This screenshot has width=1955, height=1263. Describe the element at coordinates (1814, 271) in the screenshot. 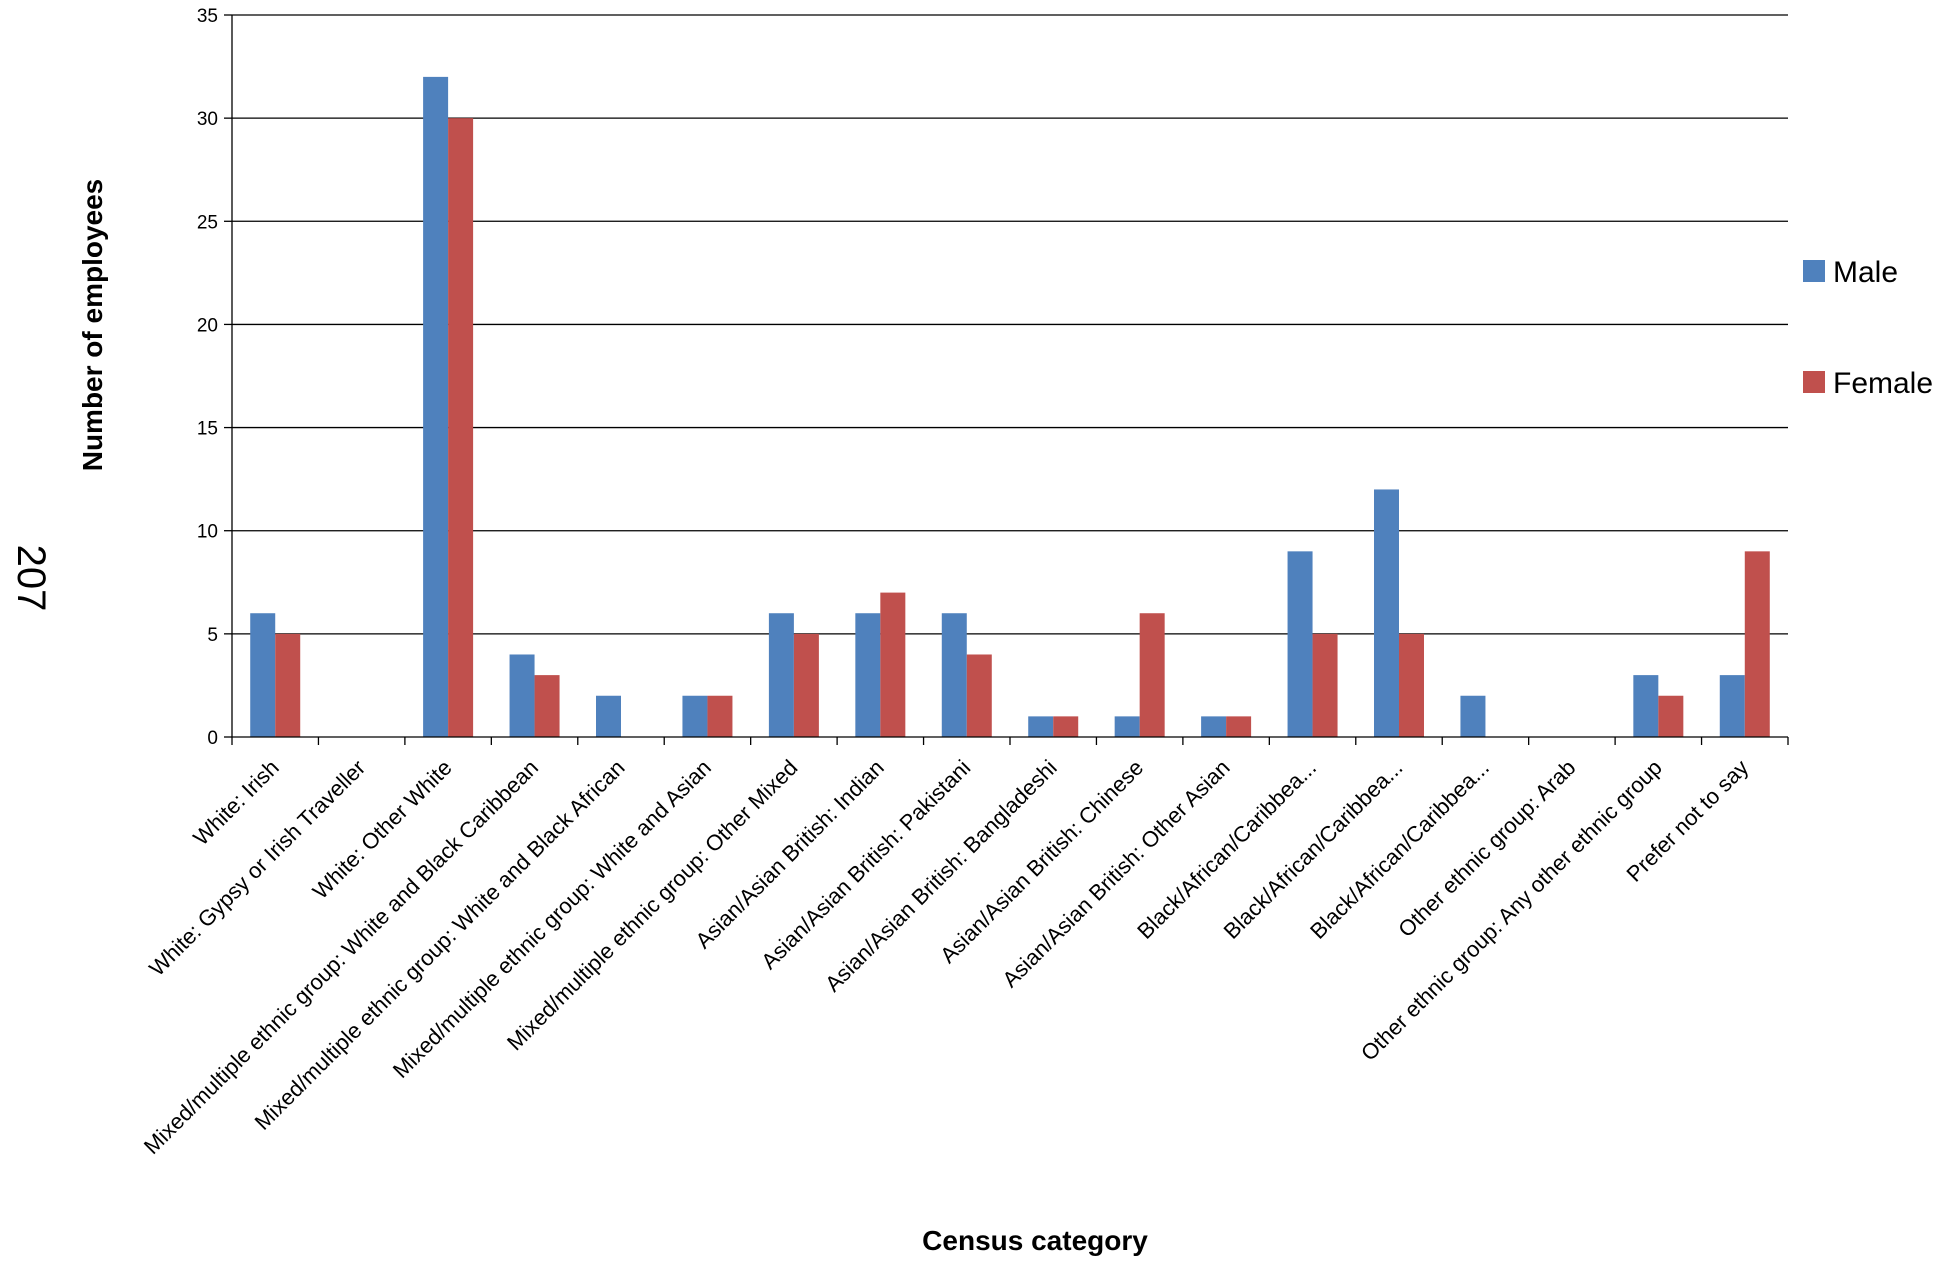

I see `legend-swatch-male` at that location.